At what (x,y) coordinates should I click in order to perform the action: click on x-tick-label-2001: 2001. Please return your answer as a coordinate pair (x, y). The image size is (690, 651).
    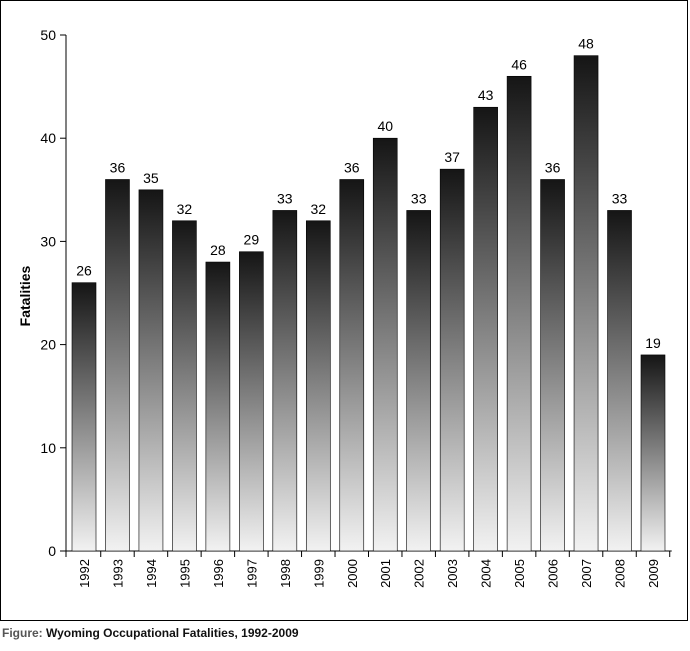
    Looking at the image, I should click on (385, 573).